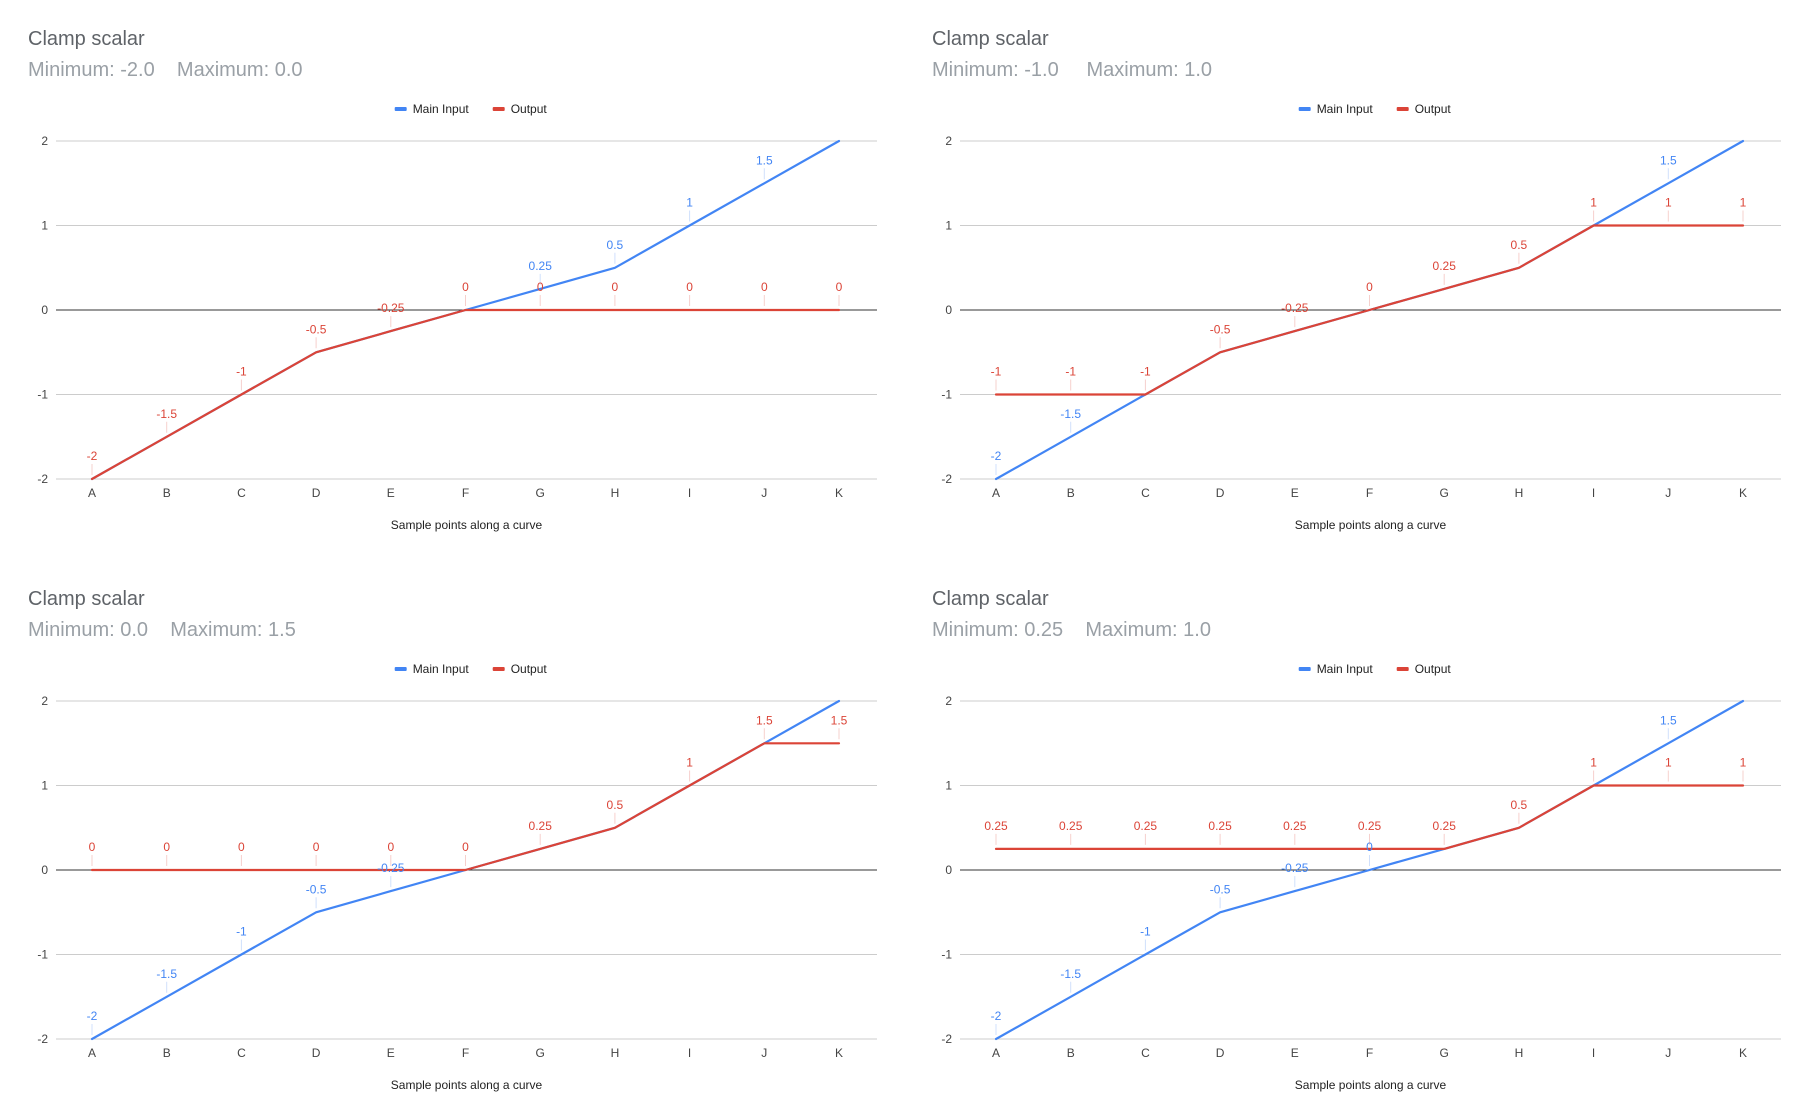 Image resolution: width=1798 pixels, height=1114 pixels. Describe the element at coordinates (42, 395) in the screenshot. I see `y-tick-label: -1` at that location.